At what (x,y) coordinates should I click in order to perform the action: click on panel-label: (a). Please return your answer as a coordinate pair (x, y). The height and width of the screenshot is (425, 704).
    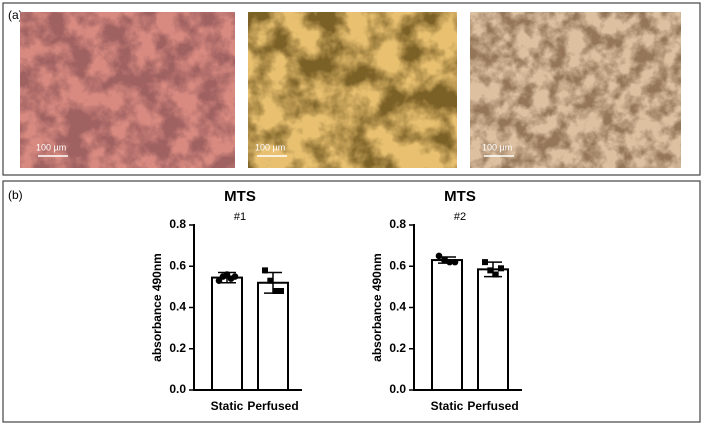
    Looking at the image, I should click on (15, 15).